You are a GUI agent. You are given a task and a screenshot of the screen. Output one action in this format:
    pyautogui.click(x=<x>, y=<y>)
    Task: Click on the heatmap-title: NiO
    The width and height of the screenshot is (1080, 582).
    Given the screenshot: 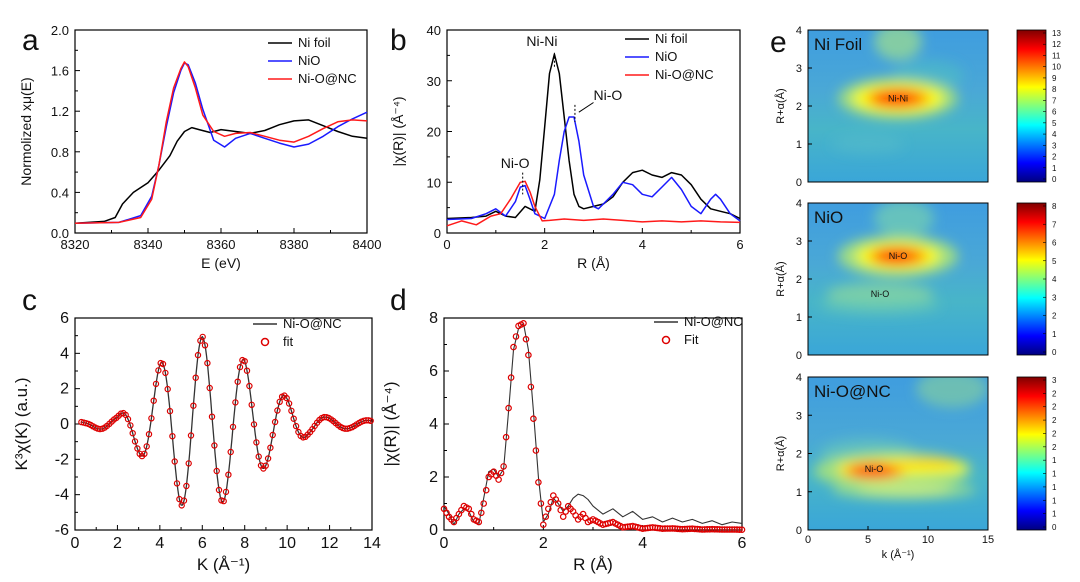 What is the action you would take?
    pyautogui.click(x=828, y=217)
    